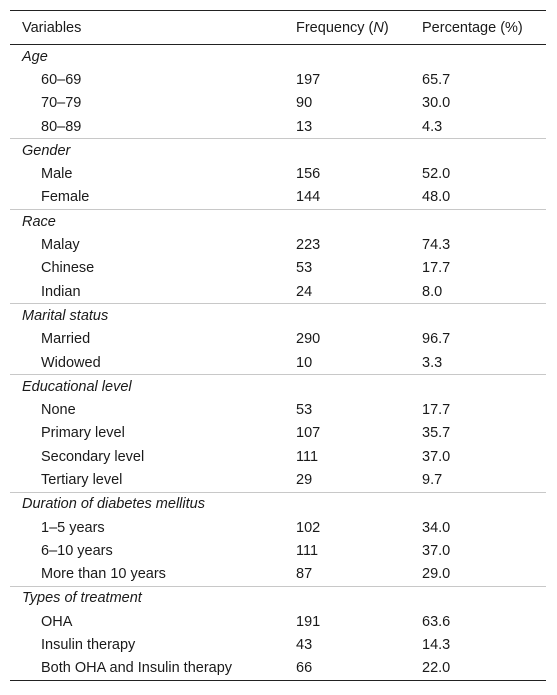 The image size is (557, 695). Describe the element at coordinates (308, 174) in the screenshot. I see `row-frequency-cell: 156` at that location.